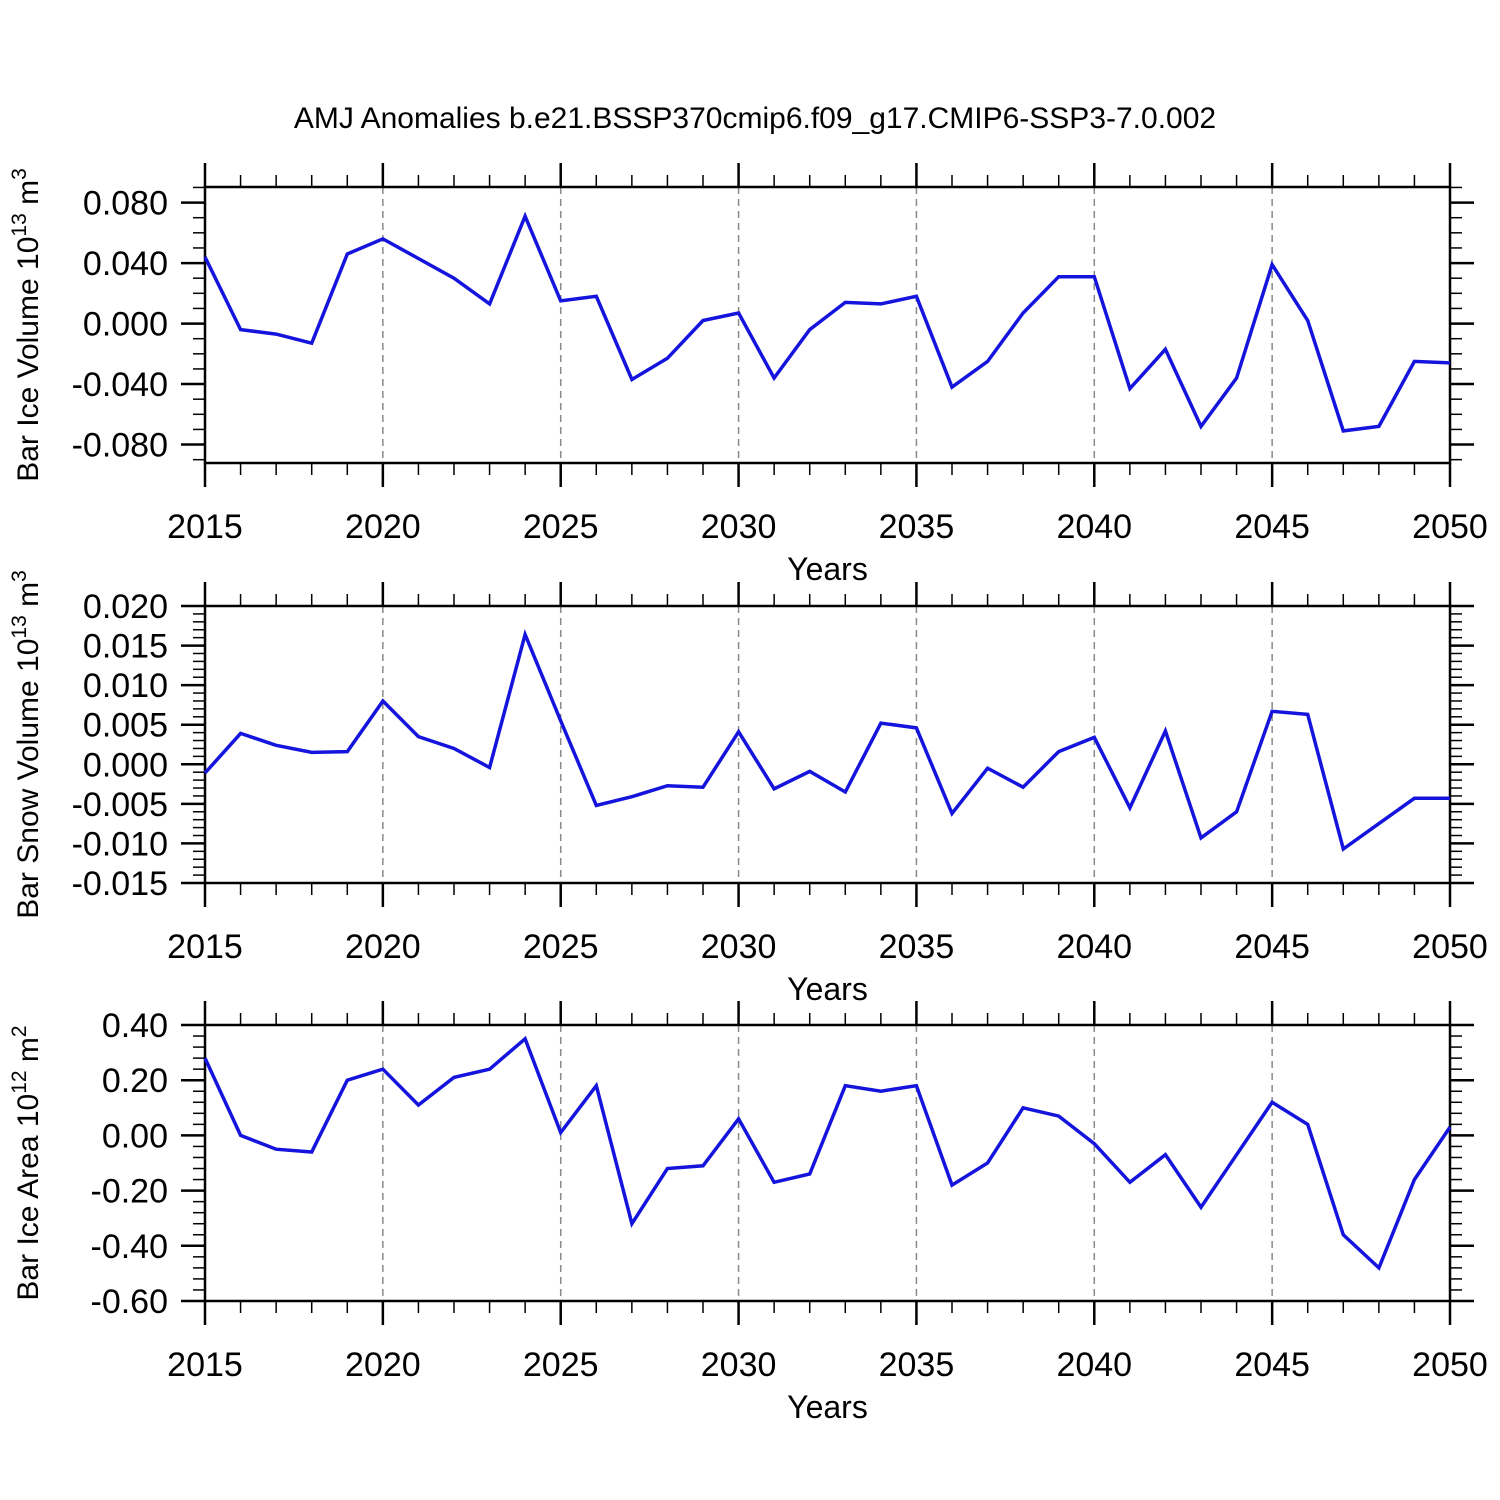 The image size is (1500, 1500). What do you see at coordinates (135, 1026) in the screenshot?
I see `y-tick-label: 0.40` at bounding box center [135, 1026].